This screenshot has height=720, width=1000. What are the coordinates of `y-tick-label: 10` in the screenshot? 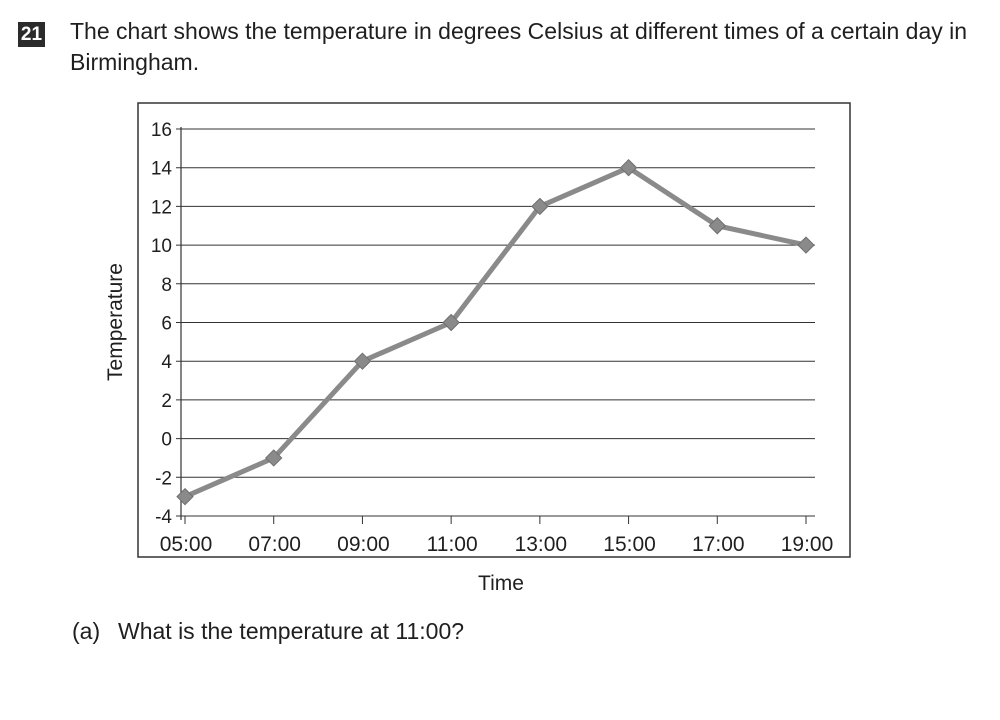 It's located at (161, 246).